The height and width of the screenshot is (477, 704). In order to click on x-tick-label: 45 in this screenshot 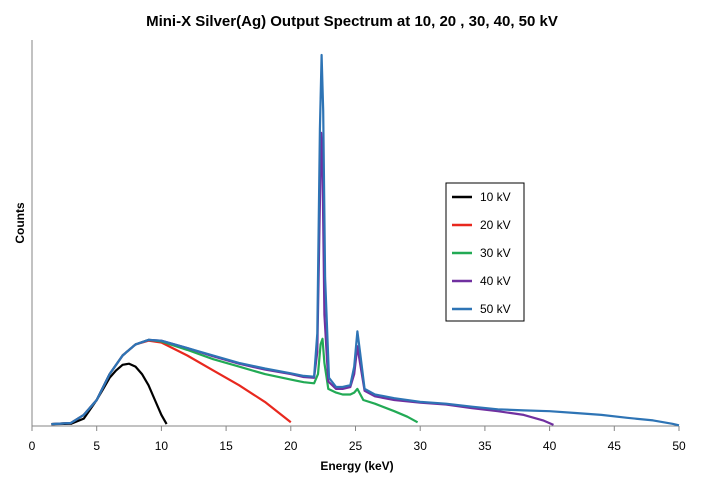, I will do `click(615, 446)`.